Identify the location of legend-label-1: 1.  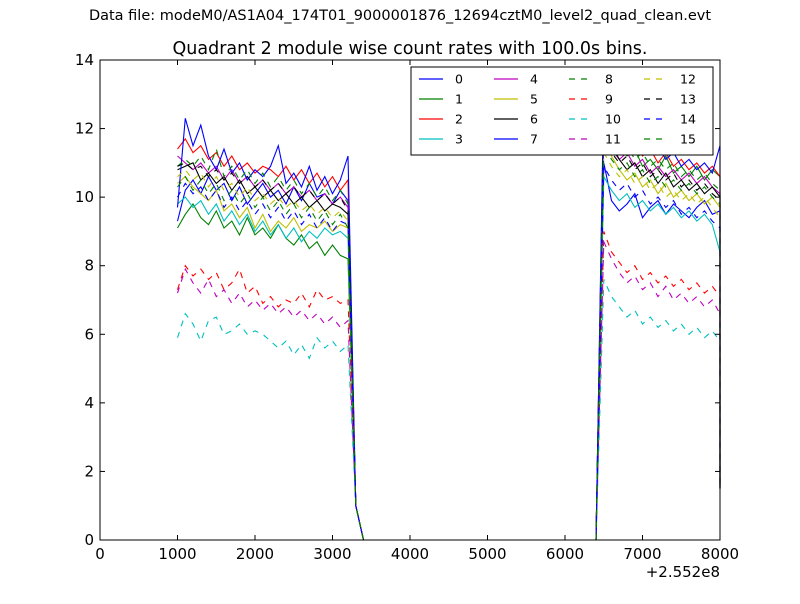
(459, 99).